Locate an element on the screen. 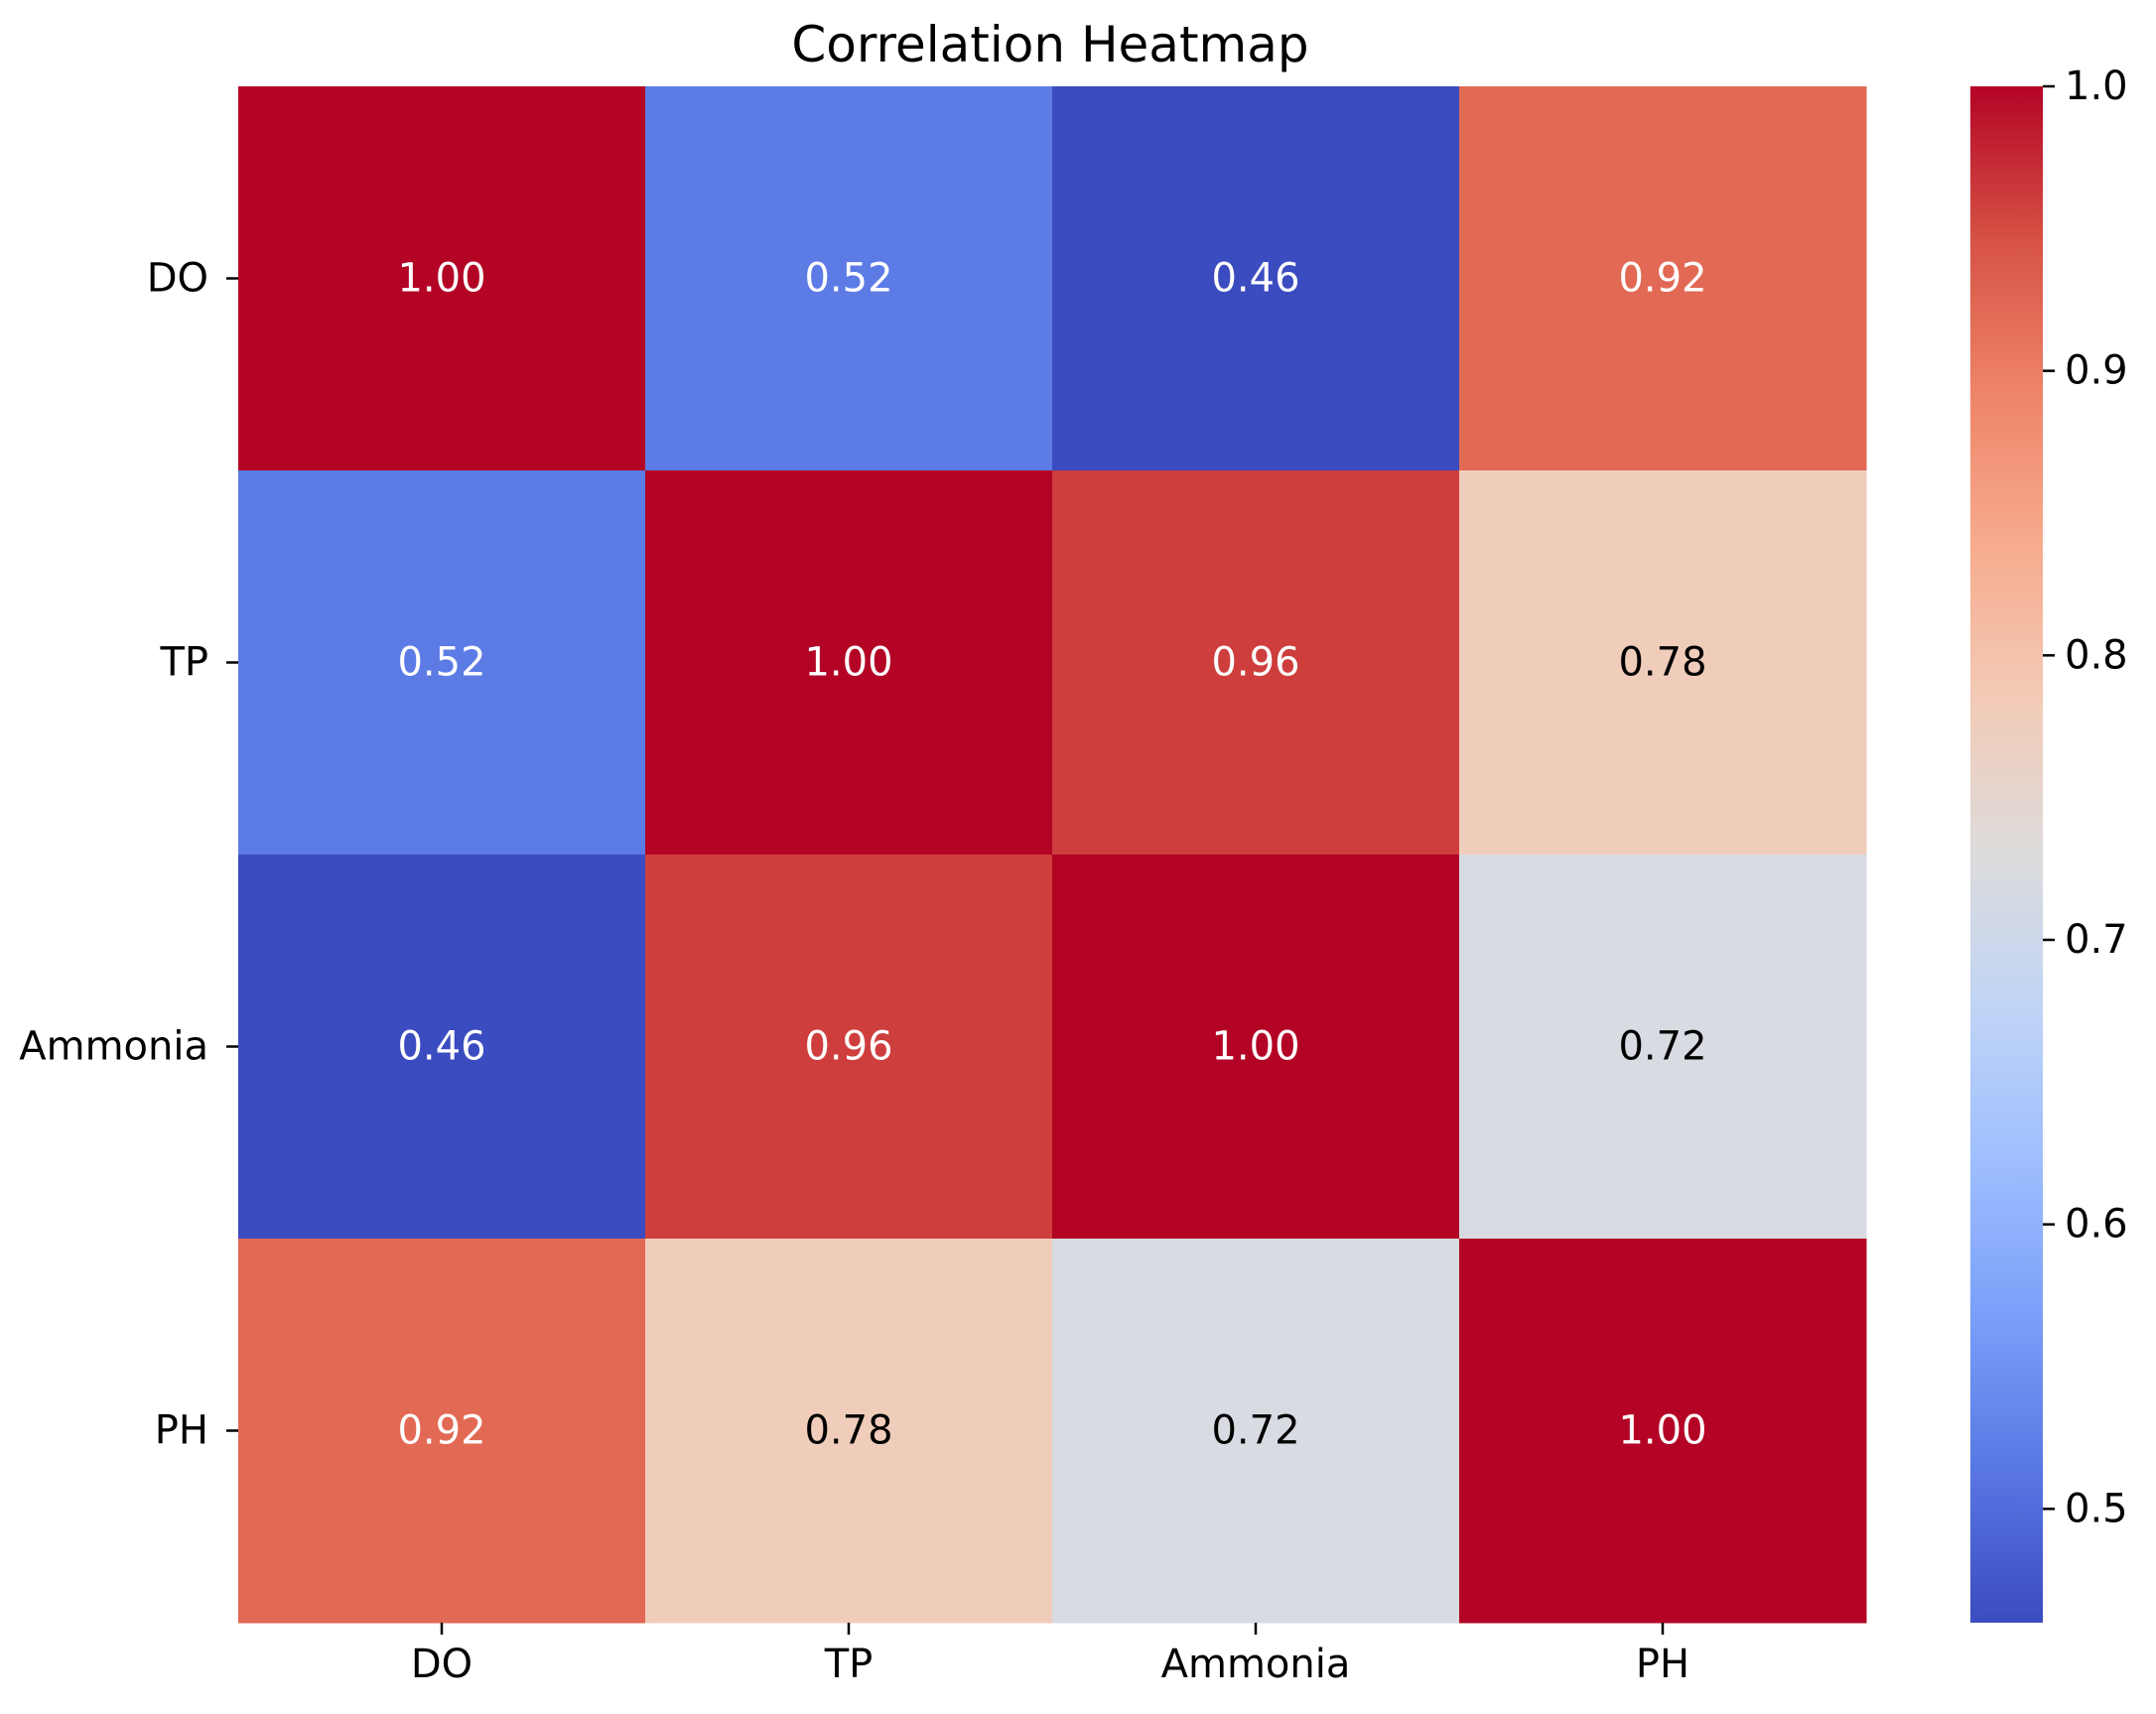  colorbar: 0.5 0.6 0.7 0.8 0.9 1.0 is located at coordinates (2049, 843).